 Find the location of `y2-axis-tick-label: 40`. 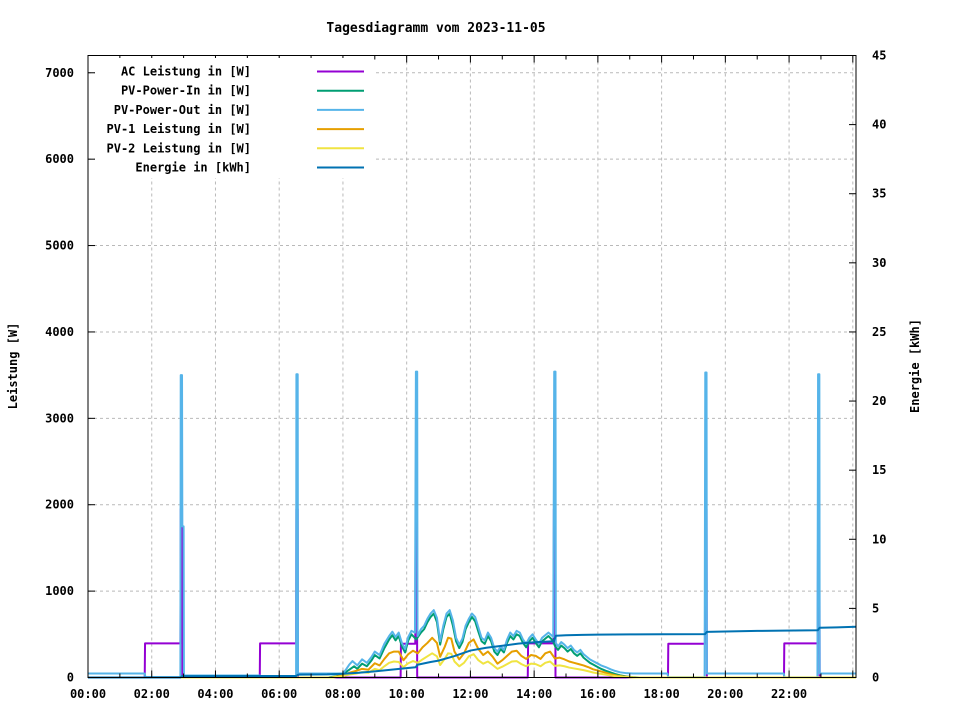

y2-axis-tick-label: 40 is located at coordinates (879, 125).